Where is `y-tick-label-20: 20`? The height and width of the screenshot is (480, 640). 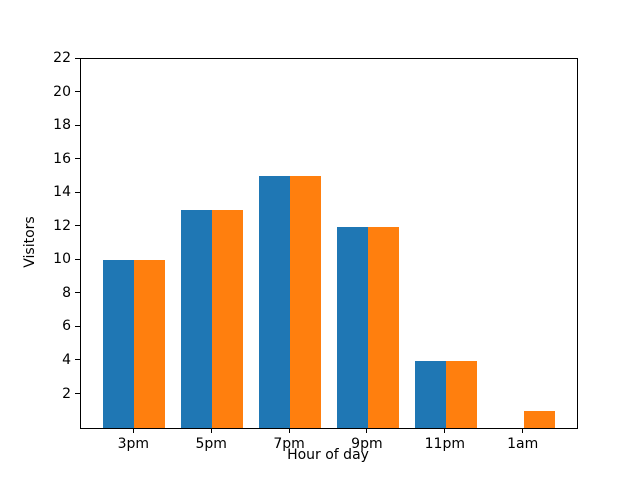 y-tick-label-20: 20 is located at coordinates (62, 91).